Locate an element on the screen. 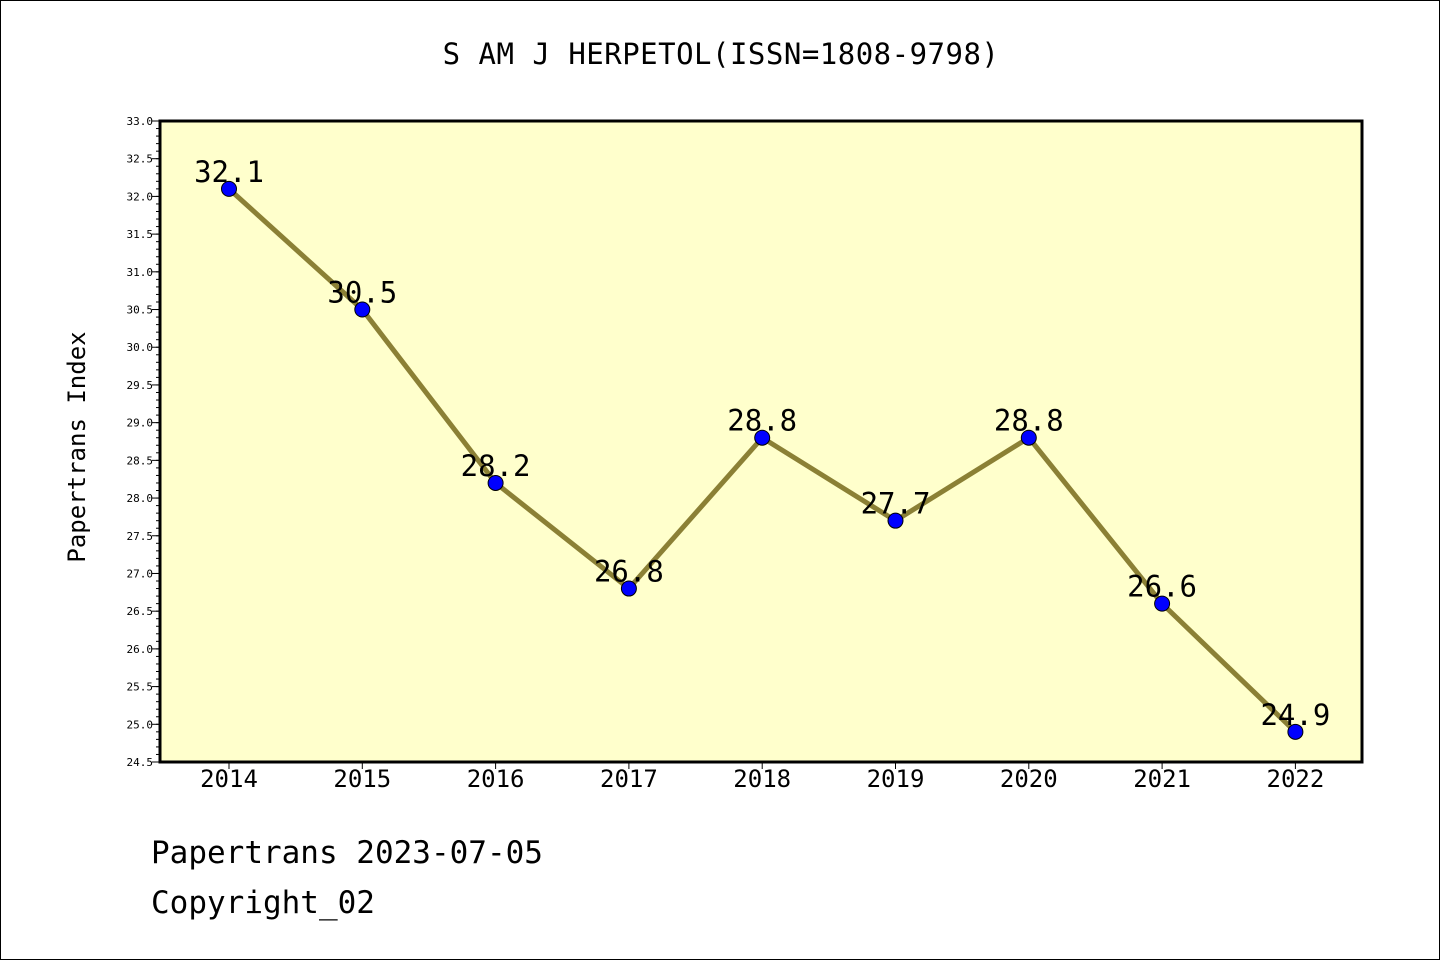 The height and width of the screenshot is (960, 1440). data-label: 30.5 is located at coordinates (362, 293).